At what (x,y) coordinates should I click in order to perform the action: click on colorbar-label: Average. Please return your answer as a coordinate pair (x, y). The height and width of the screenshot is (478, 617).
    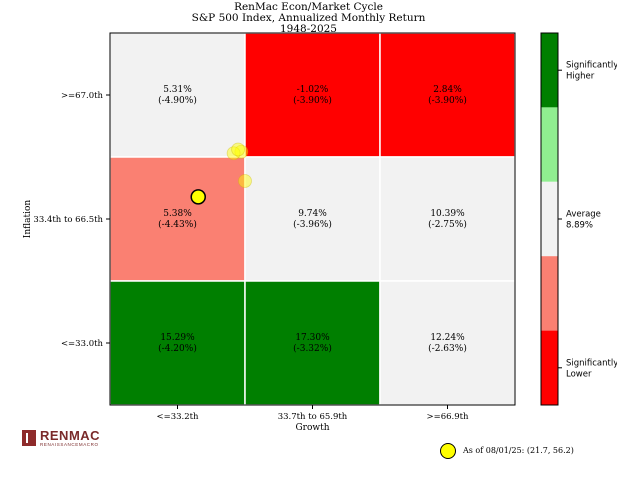
    Looking at the image, I should click on (583, 215).